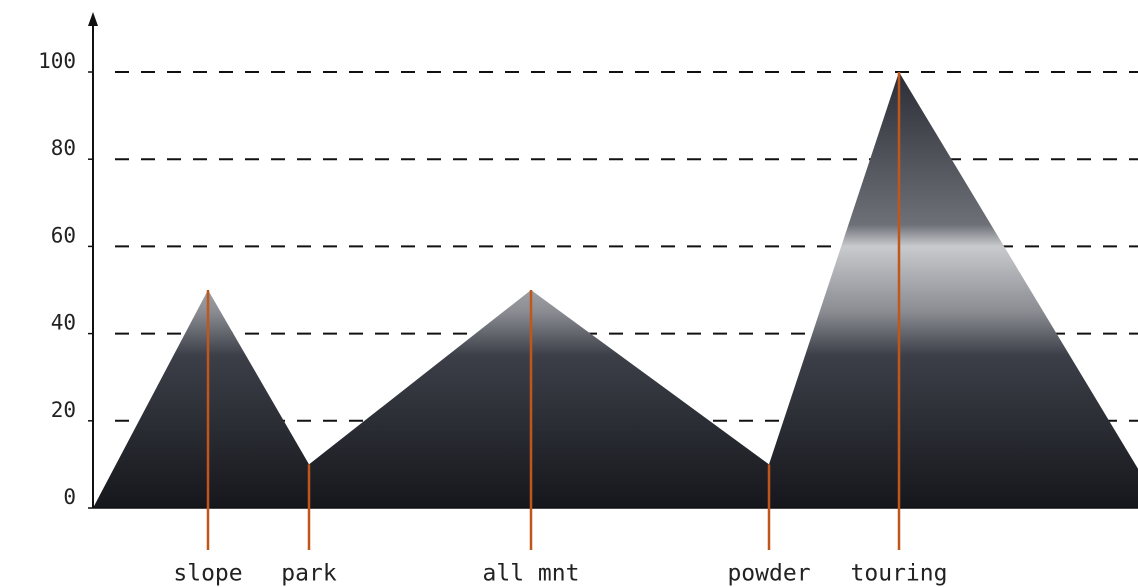 This screenshot has width=1138, height=587. What do you see at coordinates (207, 574) in the screenshot?
I see `x-tick-label: slope` at bounding box center [207, 574].